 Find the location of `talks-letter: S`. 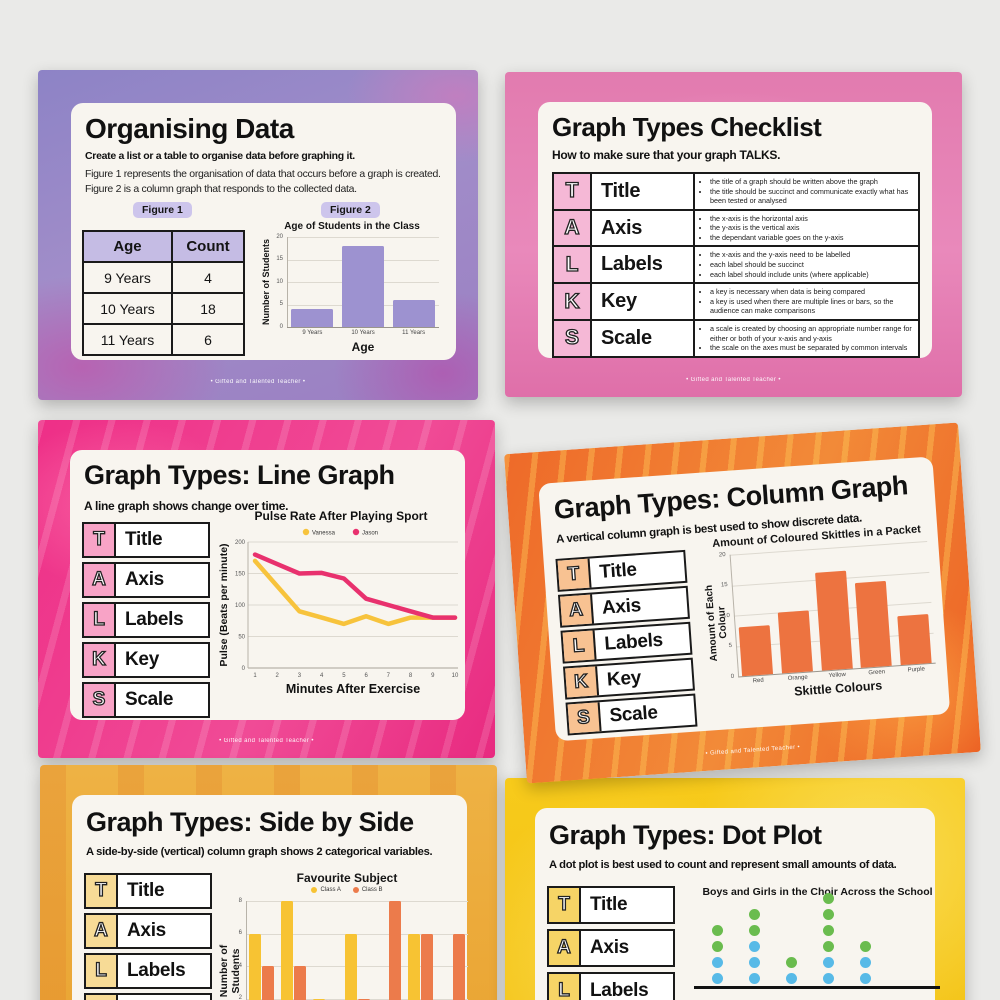

talks-letter: S is located at coordinates (100, 700).